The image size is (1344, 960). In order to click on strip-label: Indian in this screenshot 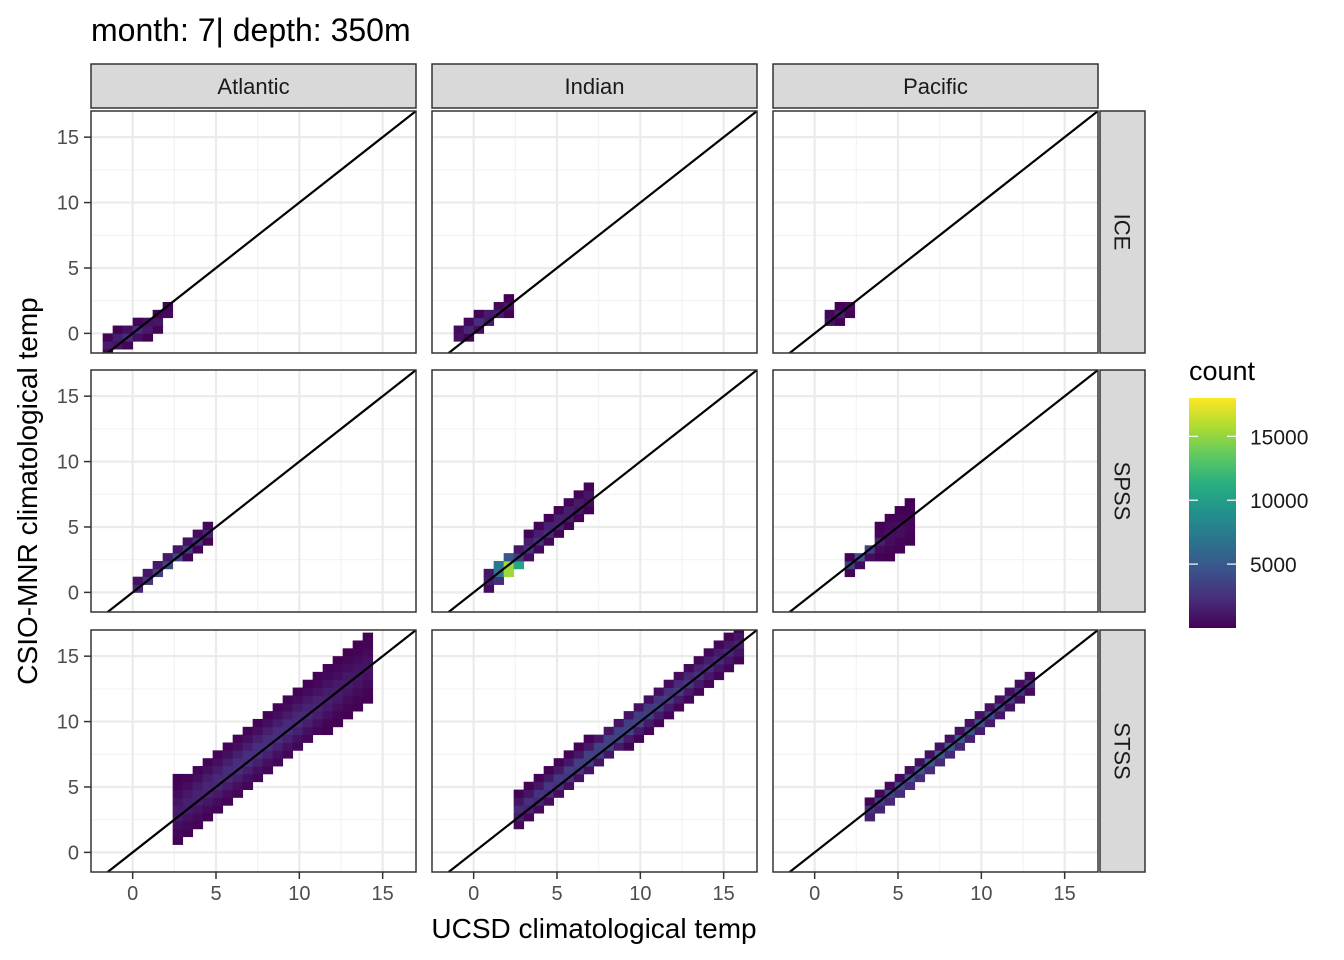, I will do `click(595, 86)`.